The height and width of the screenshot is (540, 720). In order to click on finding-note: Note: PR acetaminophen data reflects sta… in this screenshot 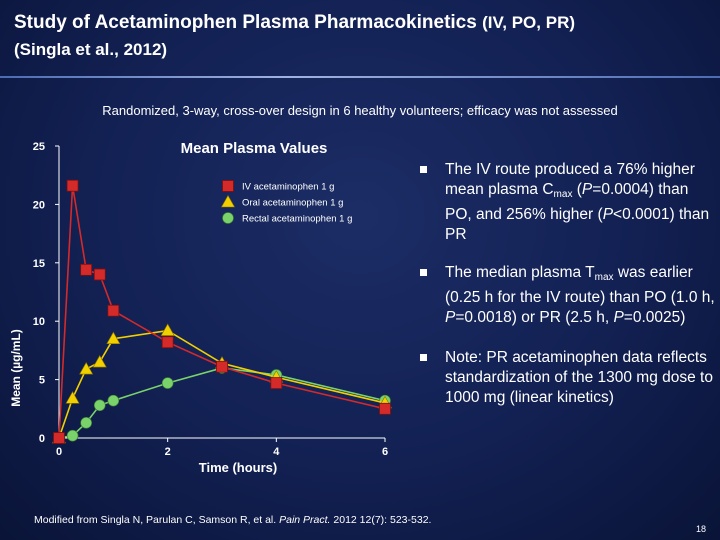, I will do `click(567, 378)`.